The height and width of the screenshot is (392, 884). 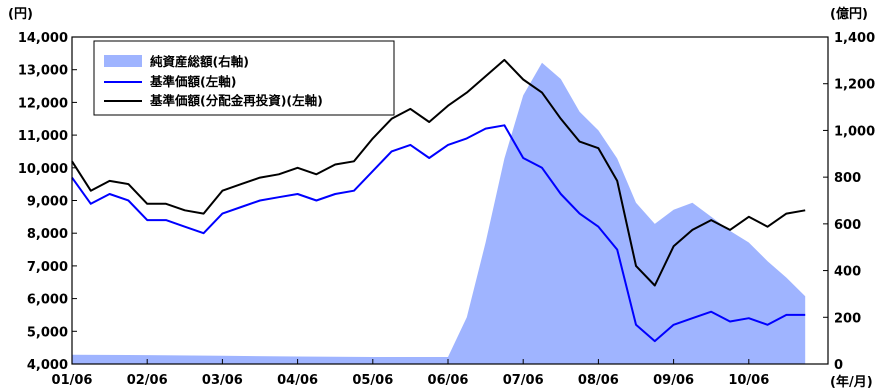 What do you see at coordinates (448, 380) in the screenshot?
I see `x-tick-label: 06/06` at bounding box center [448, 380].